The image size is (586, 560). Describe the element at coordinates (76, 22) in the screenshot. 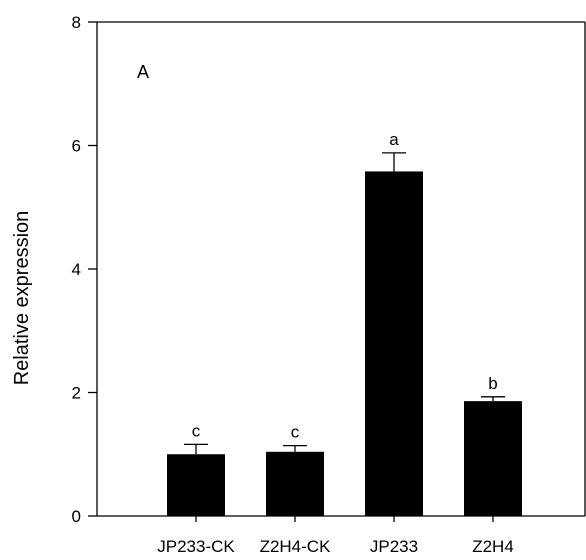

I see `y-tick-label: 8` at that location.